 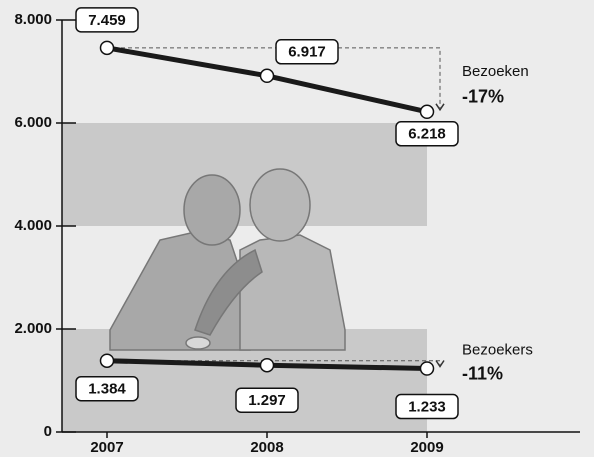 What do you see at coordinates (33, 122) in the screenshot?
I see `y-tick-label: 6.000` at bounding box center [33, 122].